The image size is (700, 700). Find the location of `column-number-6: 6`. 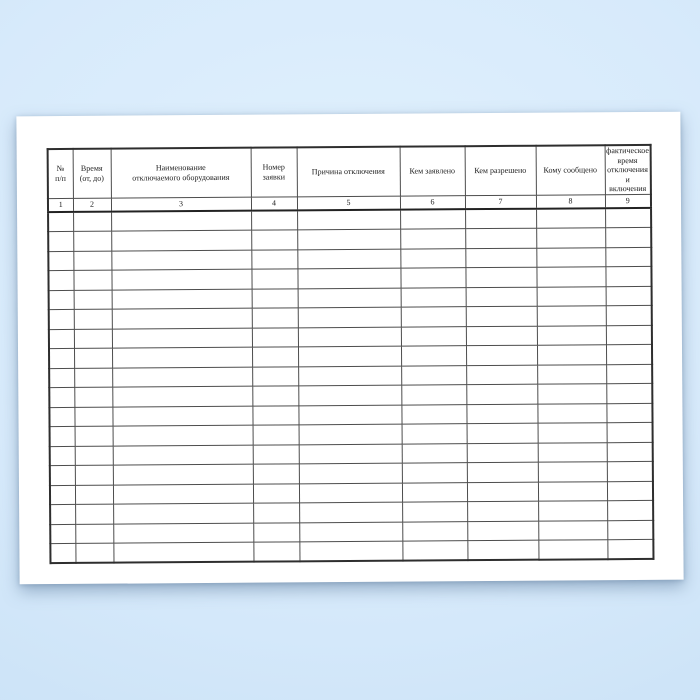

column-number-6: 6 is located at coordinates (432, 202).